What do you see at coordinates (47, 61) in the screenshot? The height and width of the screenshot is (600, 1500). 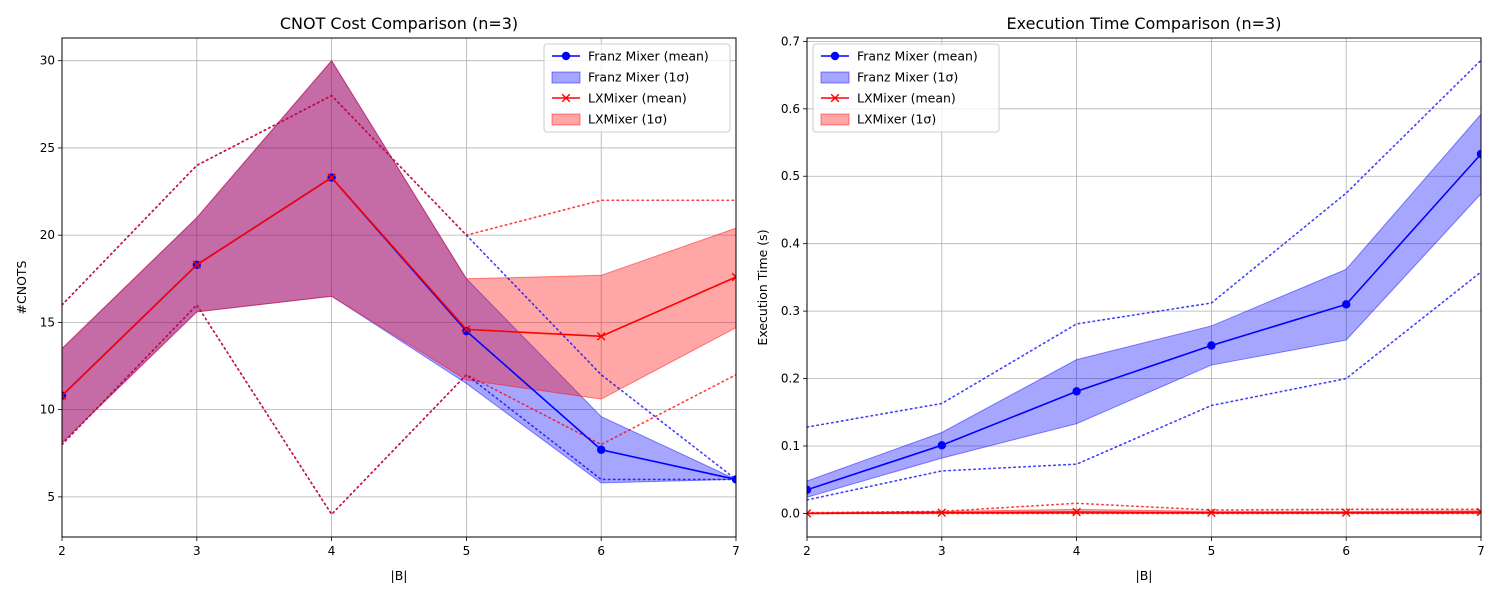 I see `y-tick-label: 30` at bounding box center [47, 61].